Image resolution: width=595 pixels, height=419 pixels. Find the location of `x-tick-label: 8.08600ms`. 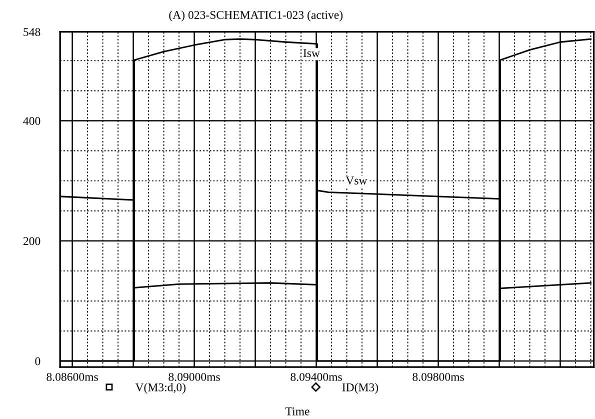

x-tick-label: 8.08600ms is located at coordinates (72, 376).